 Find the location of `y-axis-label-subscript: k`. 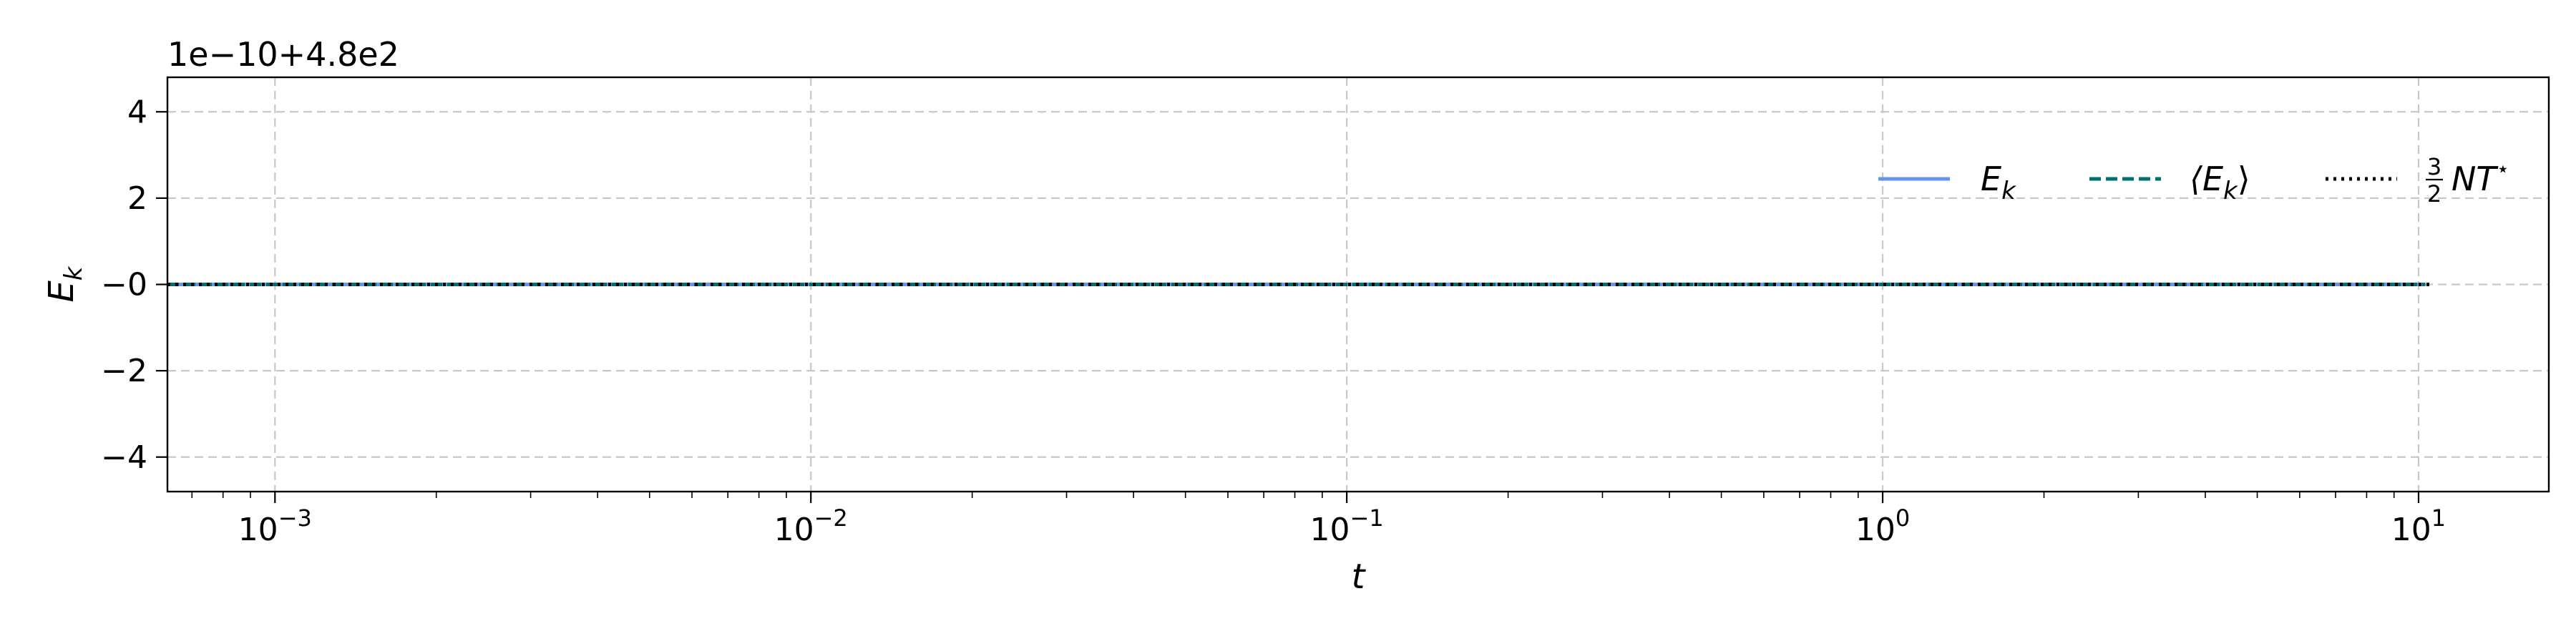

y-axis-label-subscript: k is located at coordinates (73, 272).